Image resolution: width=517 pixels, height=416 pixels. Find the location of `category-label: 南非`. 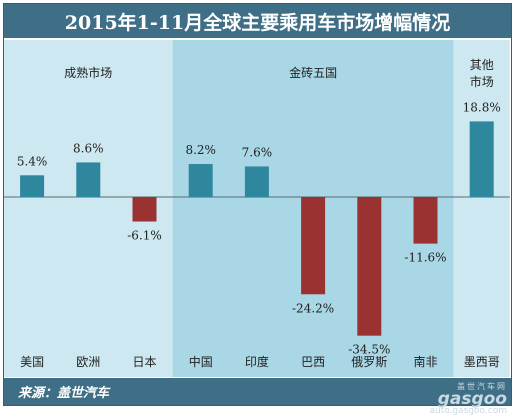

category-label: 南非 is located at coordinates (425, 361).